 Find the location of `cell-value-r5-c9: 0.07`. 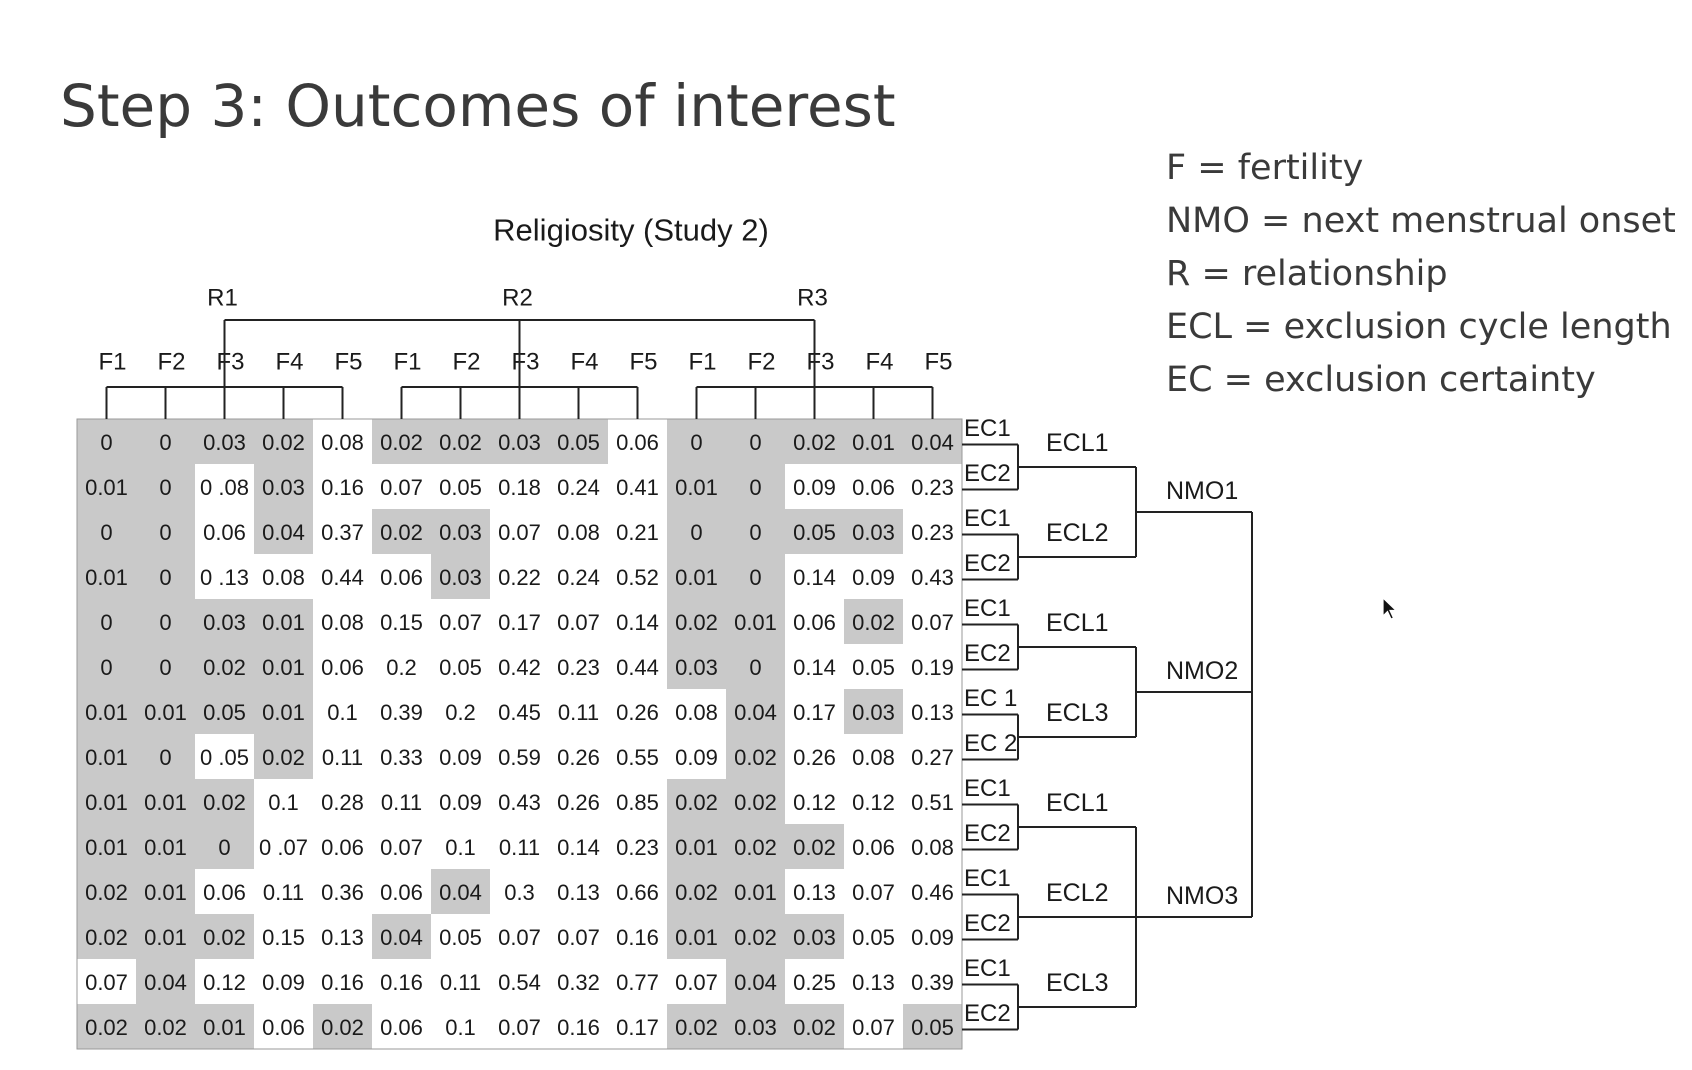

cell-value-r5-c9: 0.07 is located at coordinates (578, 622).